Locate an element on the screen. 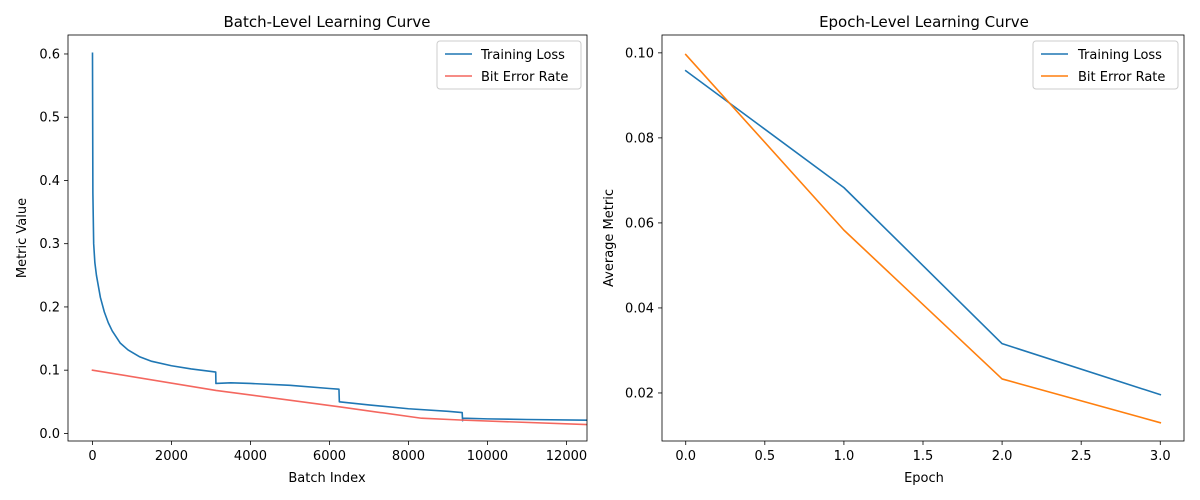 The image size is (1200, 500). x-tick-label: 0.5 is located at coordinates (764, 456).